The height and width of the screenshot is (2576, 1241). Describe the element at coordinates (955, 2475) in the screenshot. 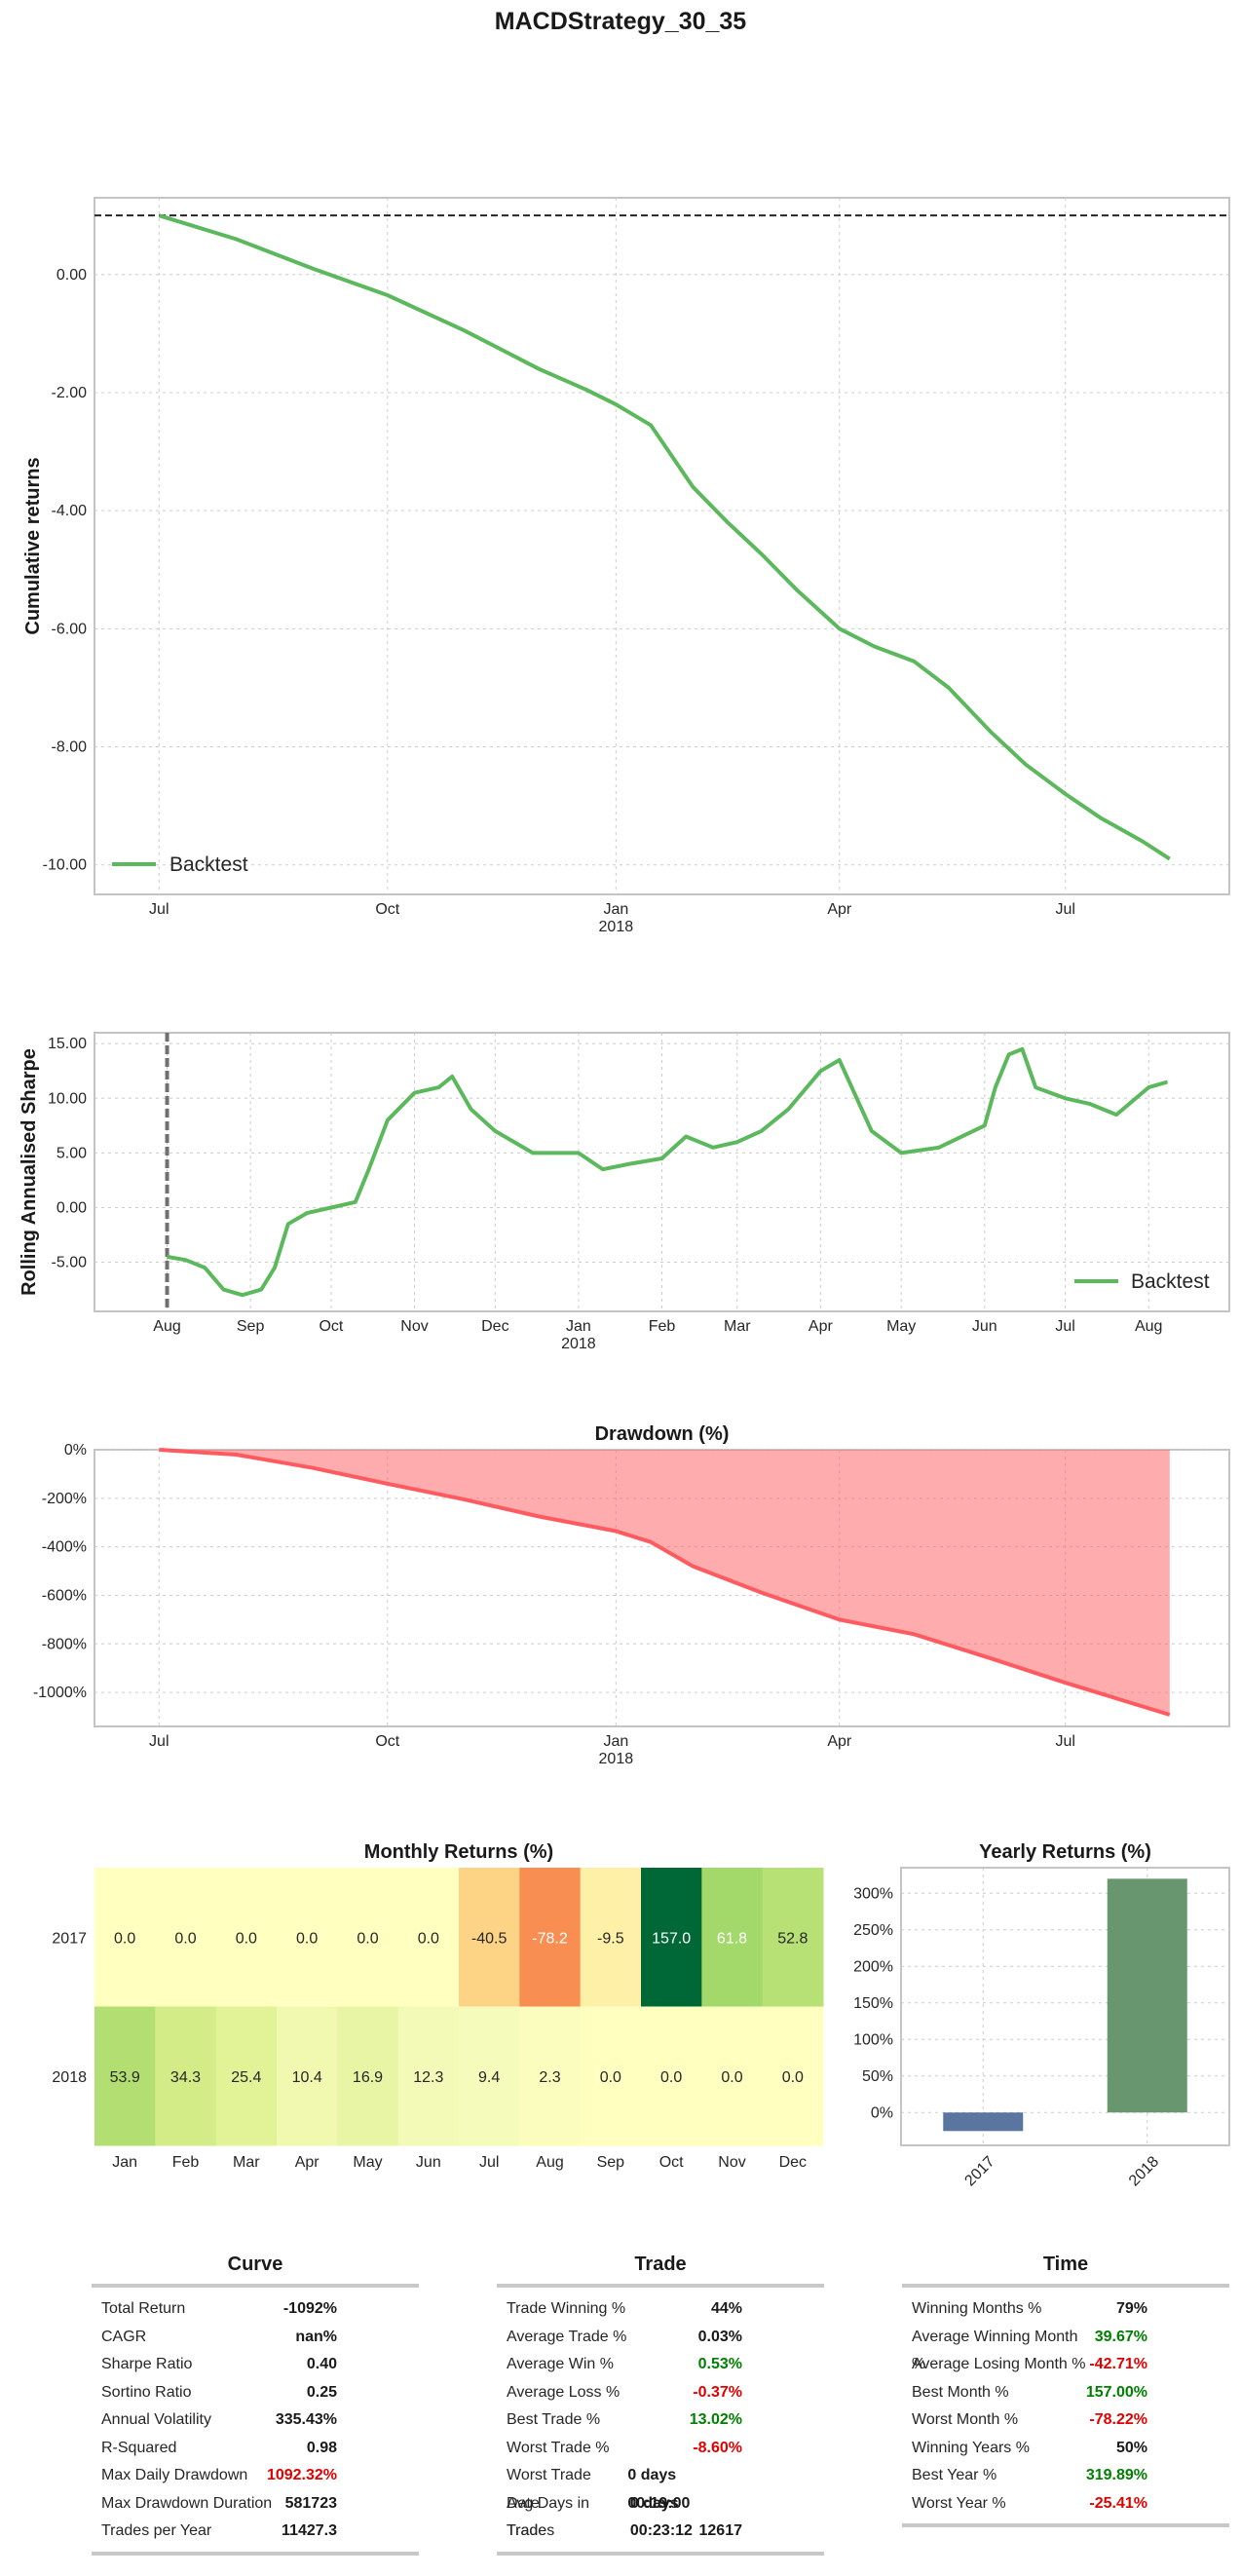

I see `stat-label: Best Year %` at that location.